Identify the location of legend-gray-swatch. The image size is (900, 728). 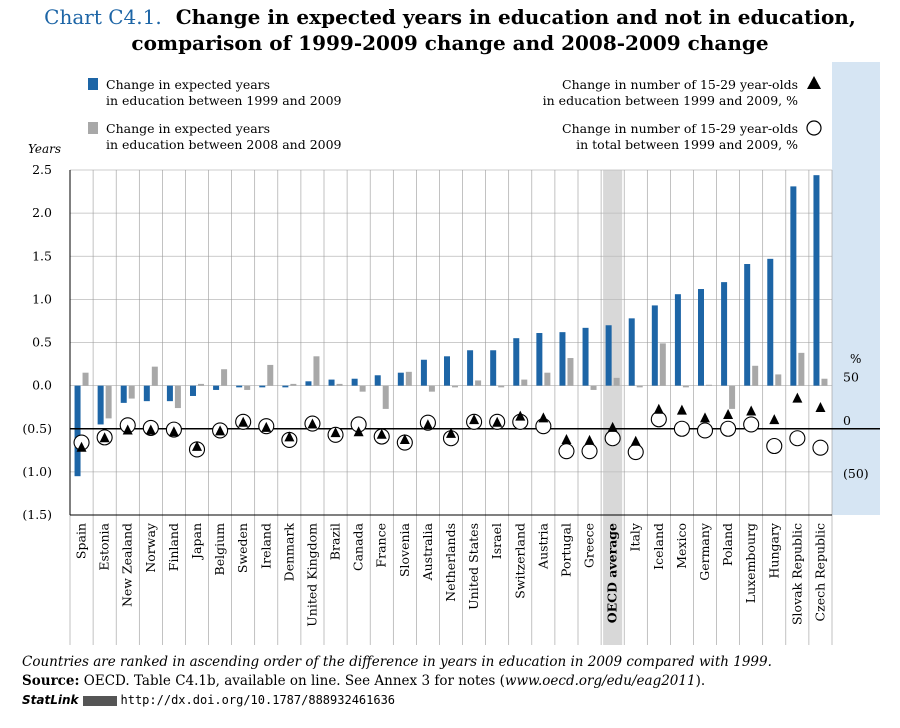
(93, 128).